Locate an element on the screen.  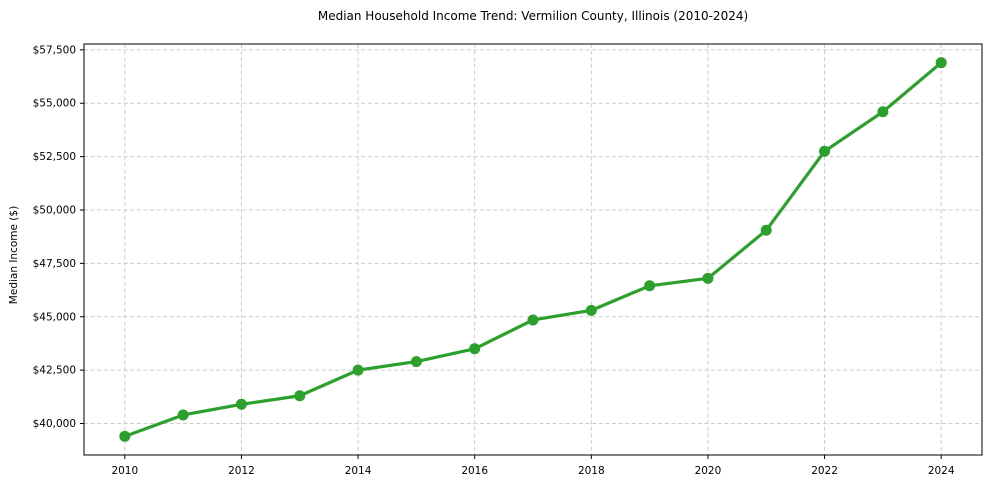
x-tick-label: 2024 is located at coordinates (941, 471).